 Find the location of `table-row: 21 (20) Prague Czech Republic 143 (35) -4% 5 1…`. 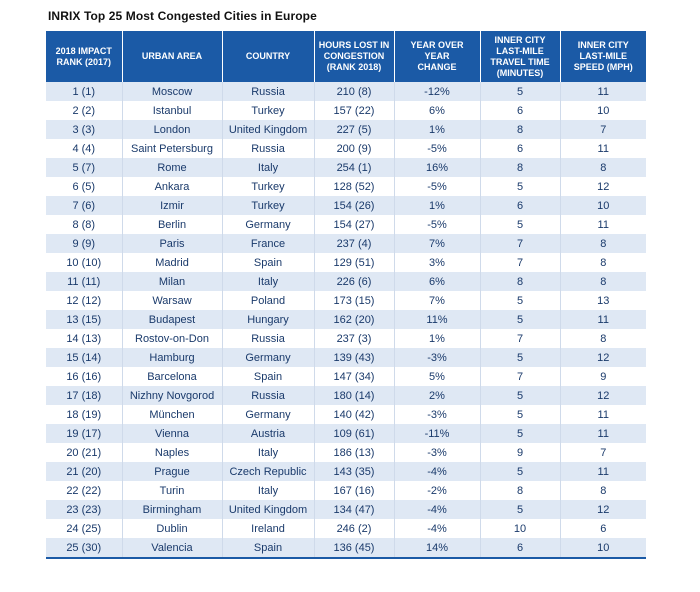

table-row: 21 (20) Prague Czech Republic 143 (35) -4% 5 1… is located at coordinates (346, 471).